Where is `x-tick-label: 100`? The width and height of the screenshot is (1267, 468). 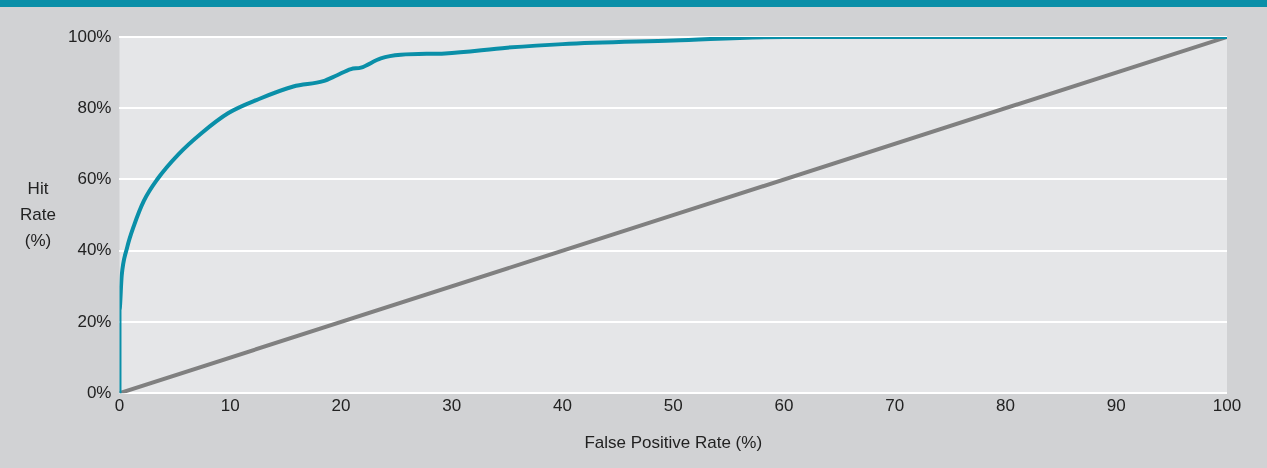 x-tick-label: 100 is located at coordinates (1227, 406).